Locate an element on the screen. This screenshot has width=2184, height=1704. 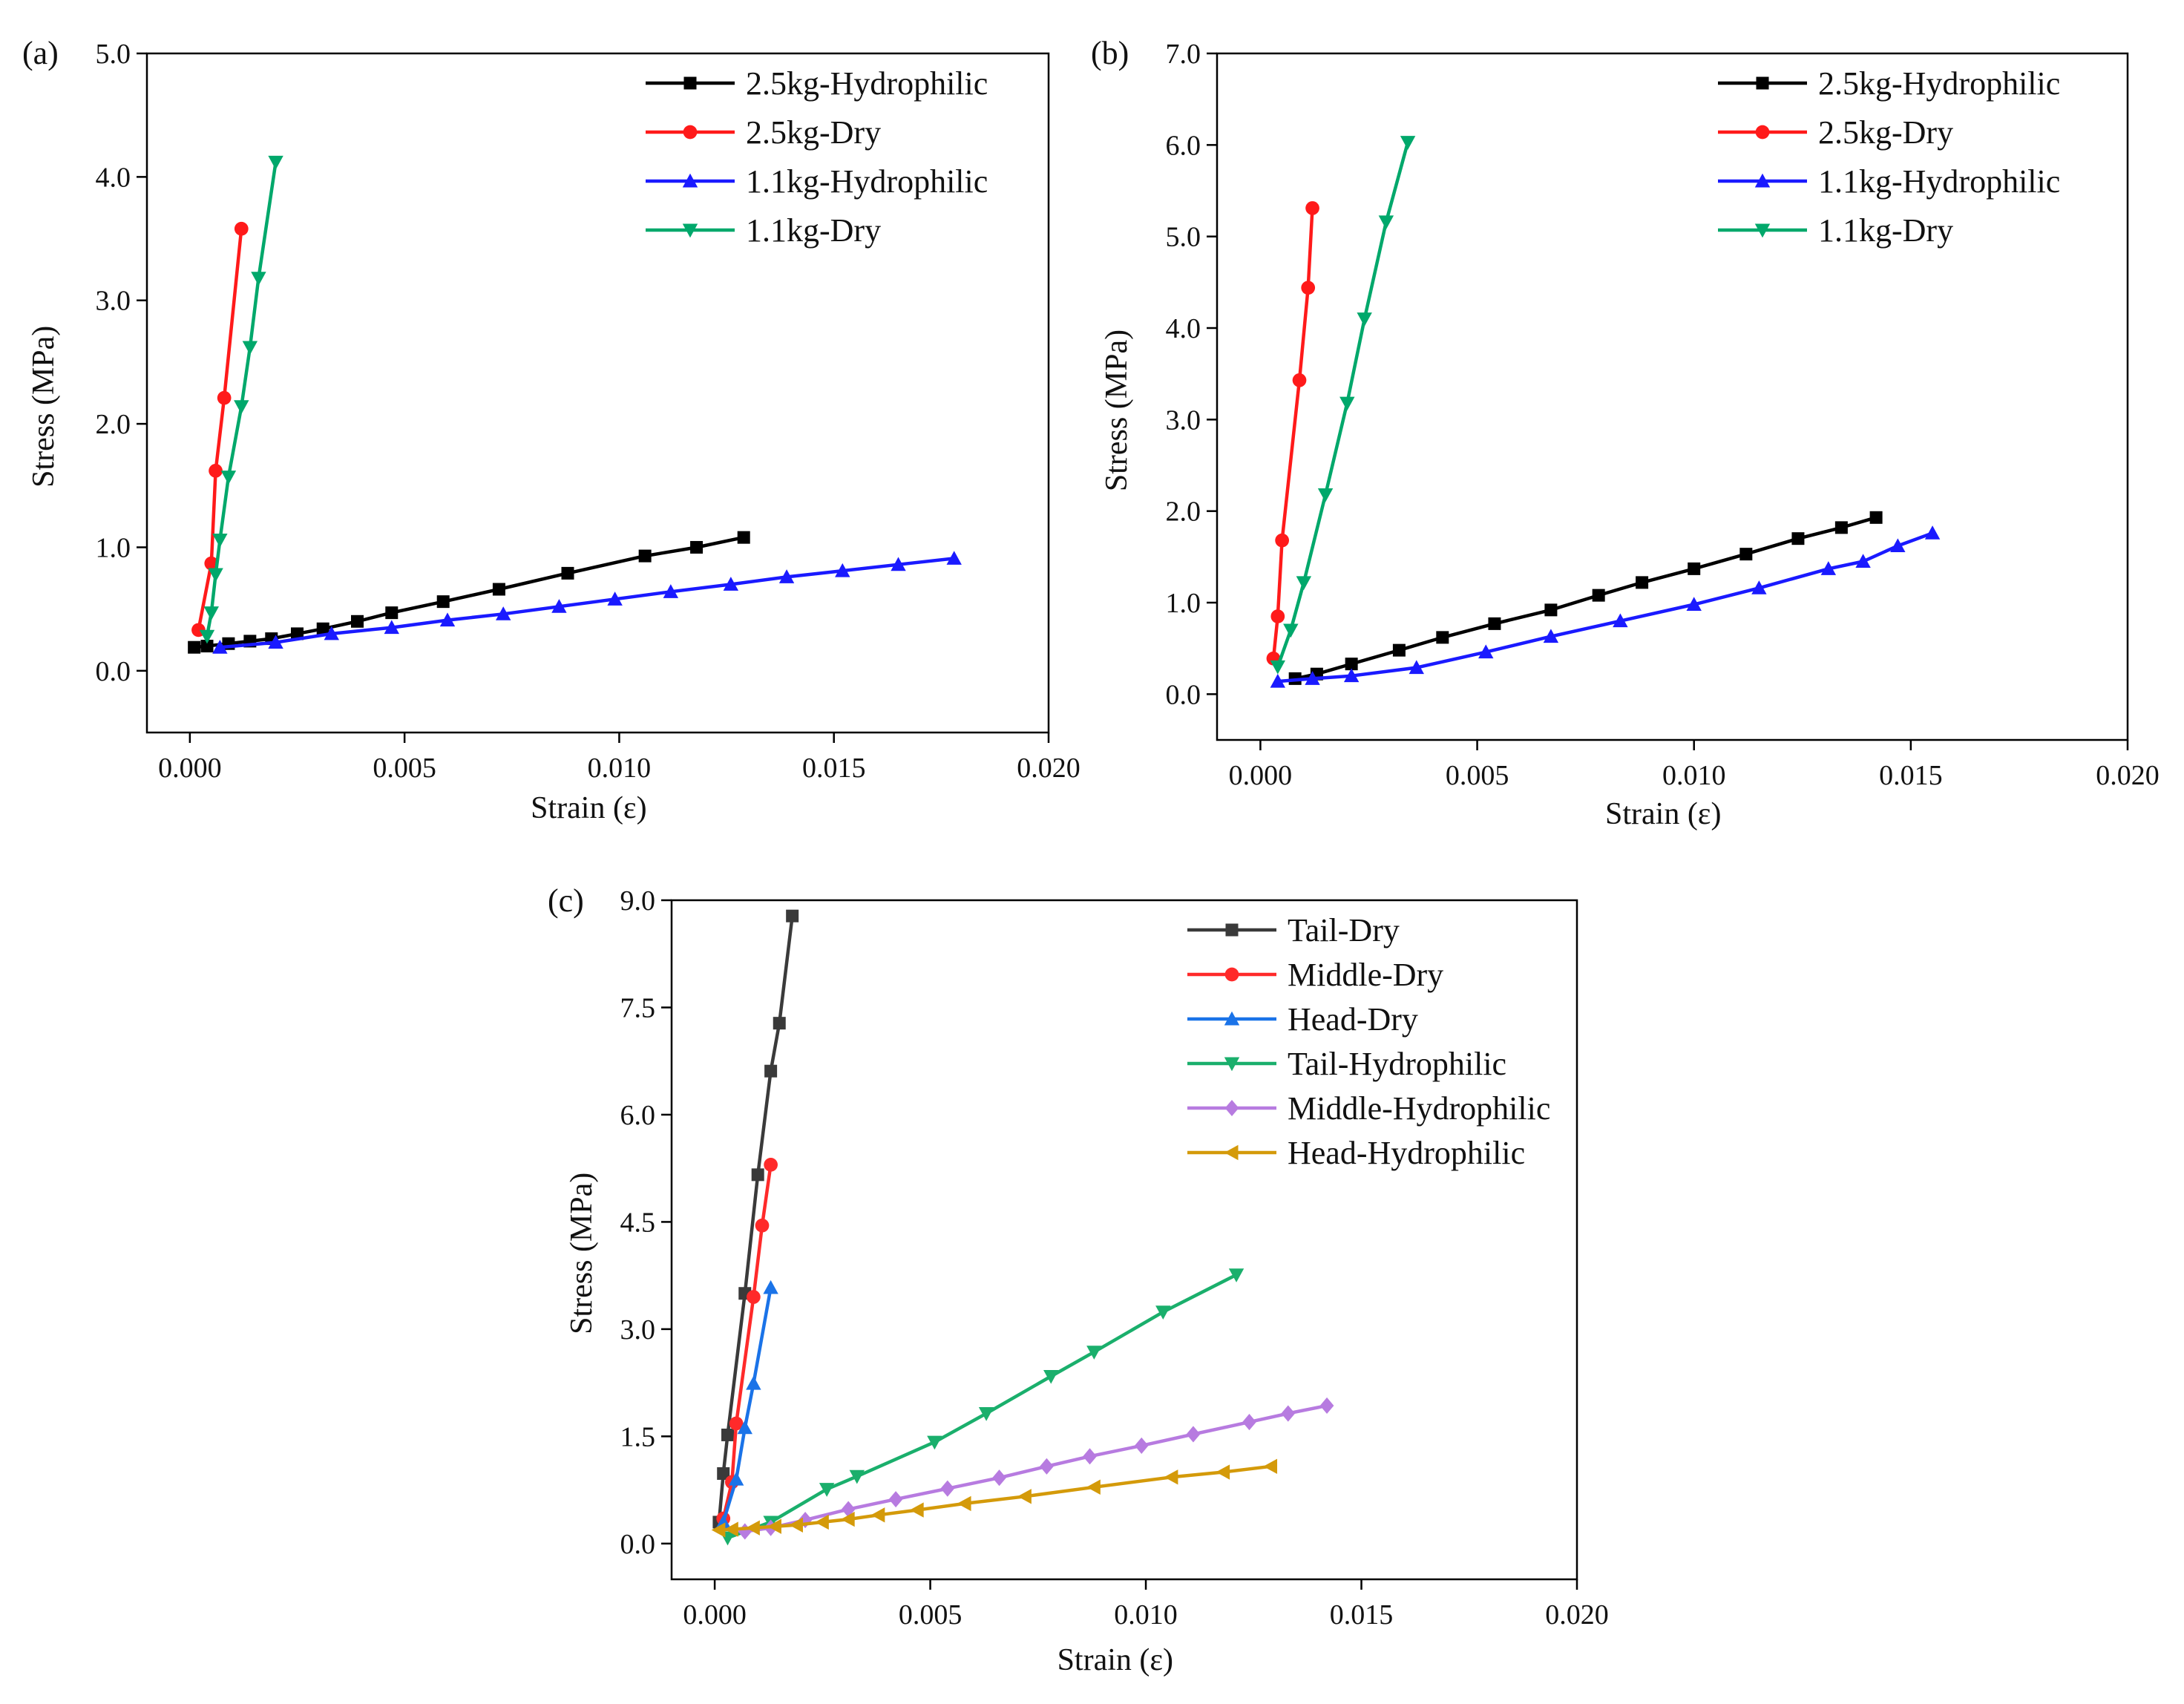
legend-label: Head-Dry is located at coordinates (1353, 1019).